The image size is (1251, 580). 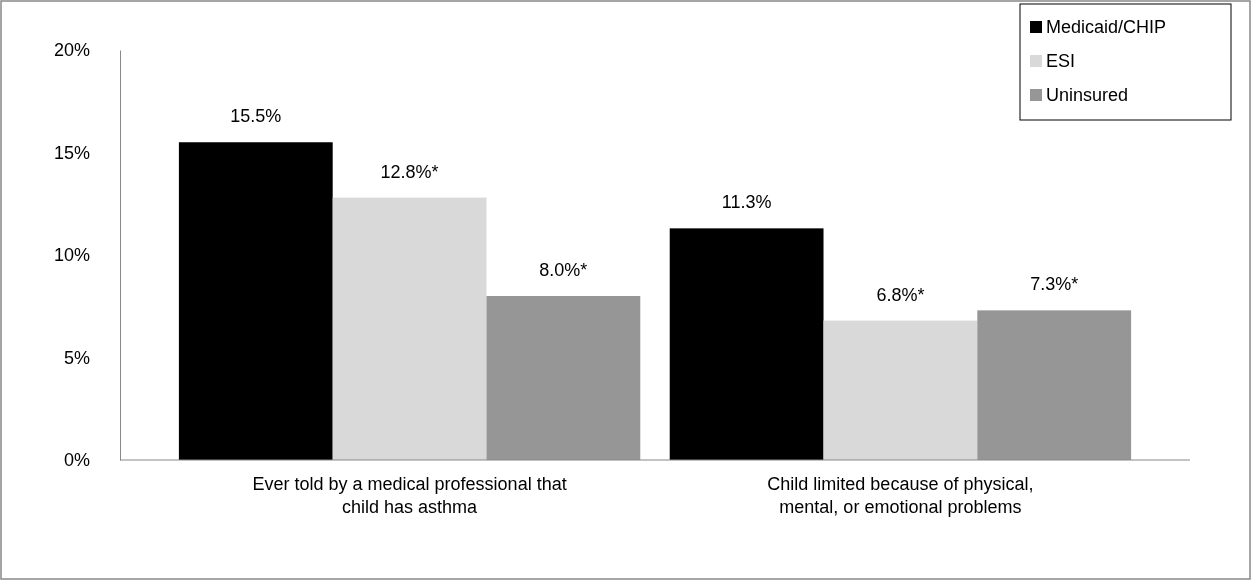 I want to click on x-tick-label: Ever told by a medical professional that child has asthma, so click(x=409, y=496).